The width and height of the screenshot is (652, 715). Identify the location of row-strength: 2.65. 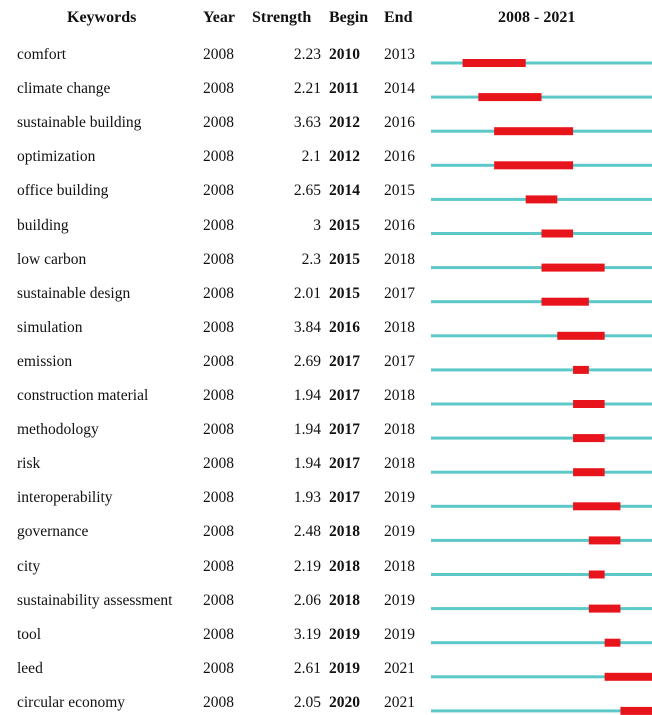
(307, 191).